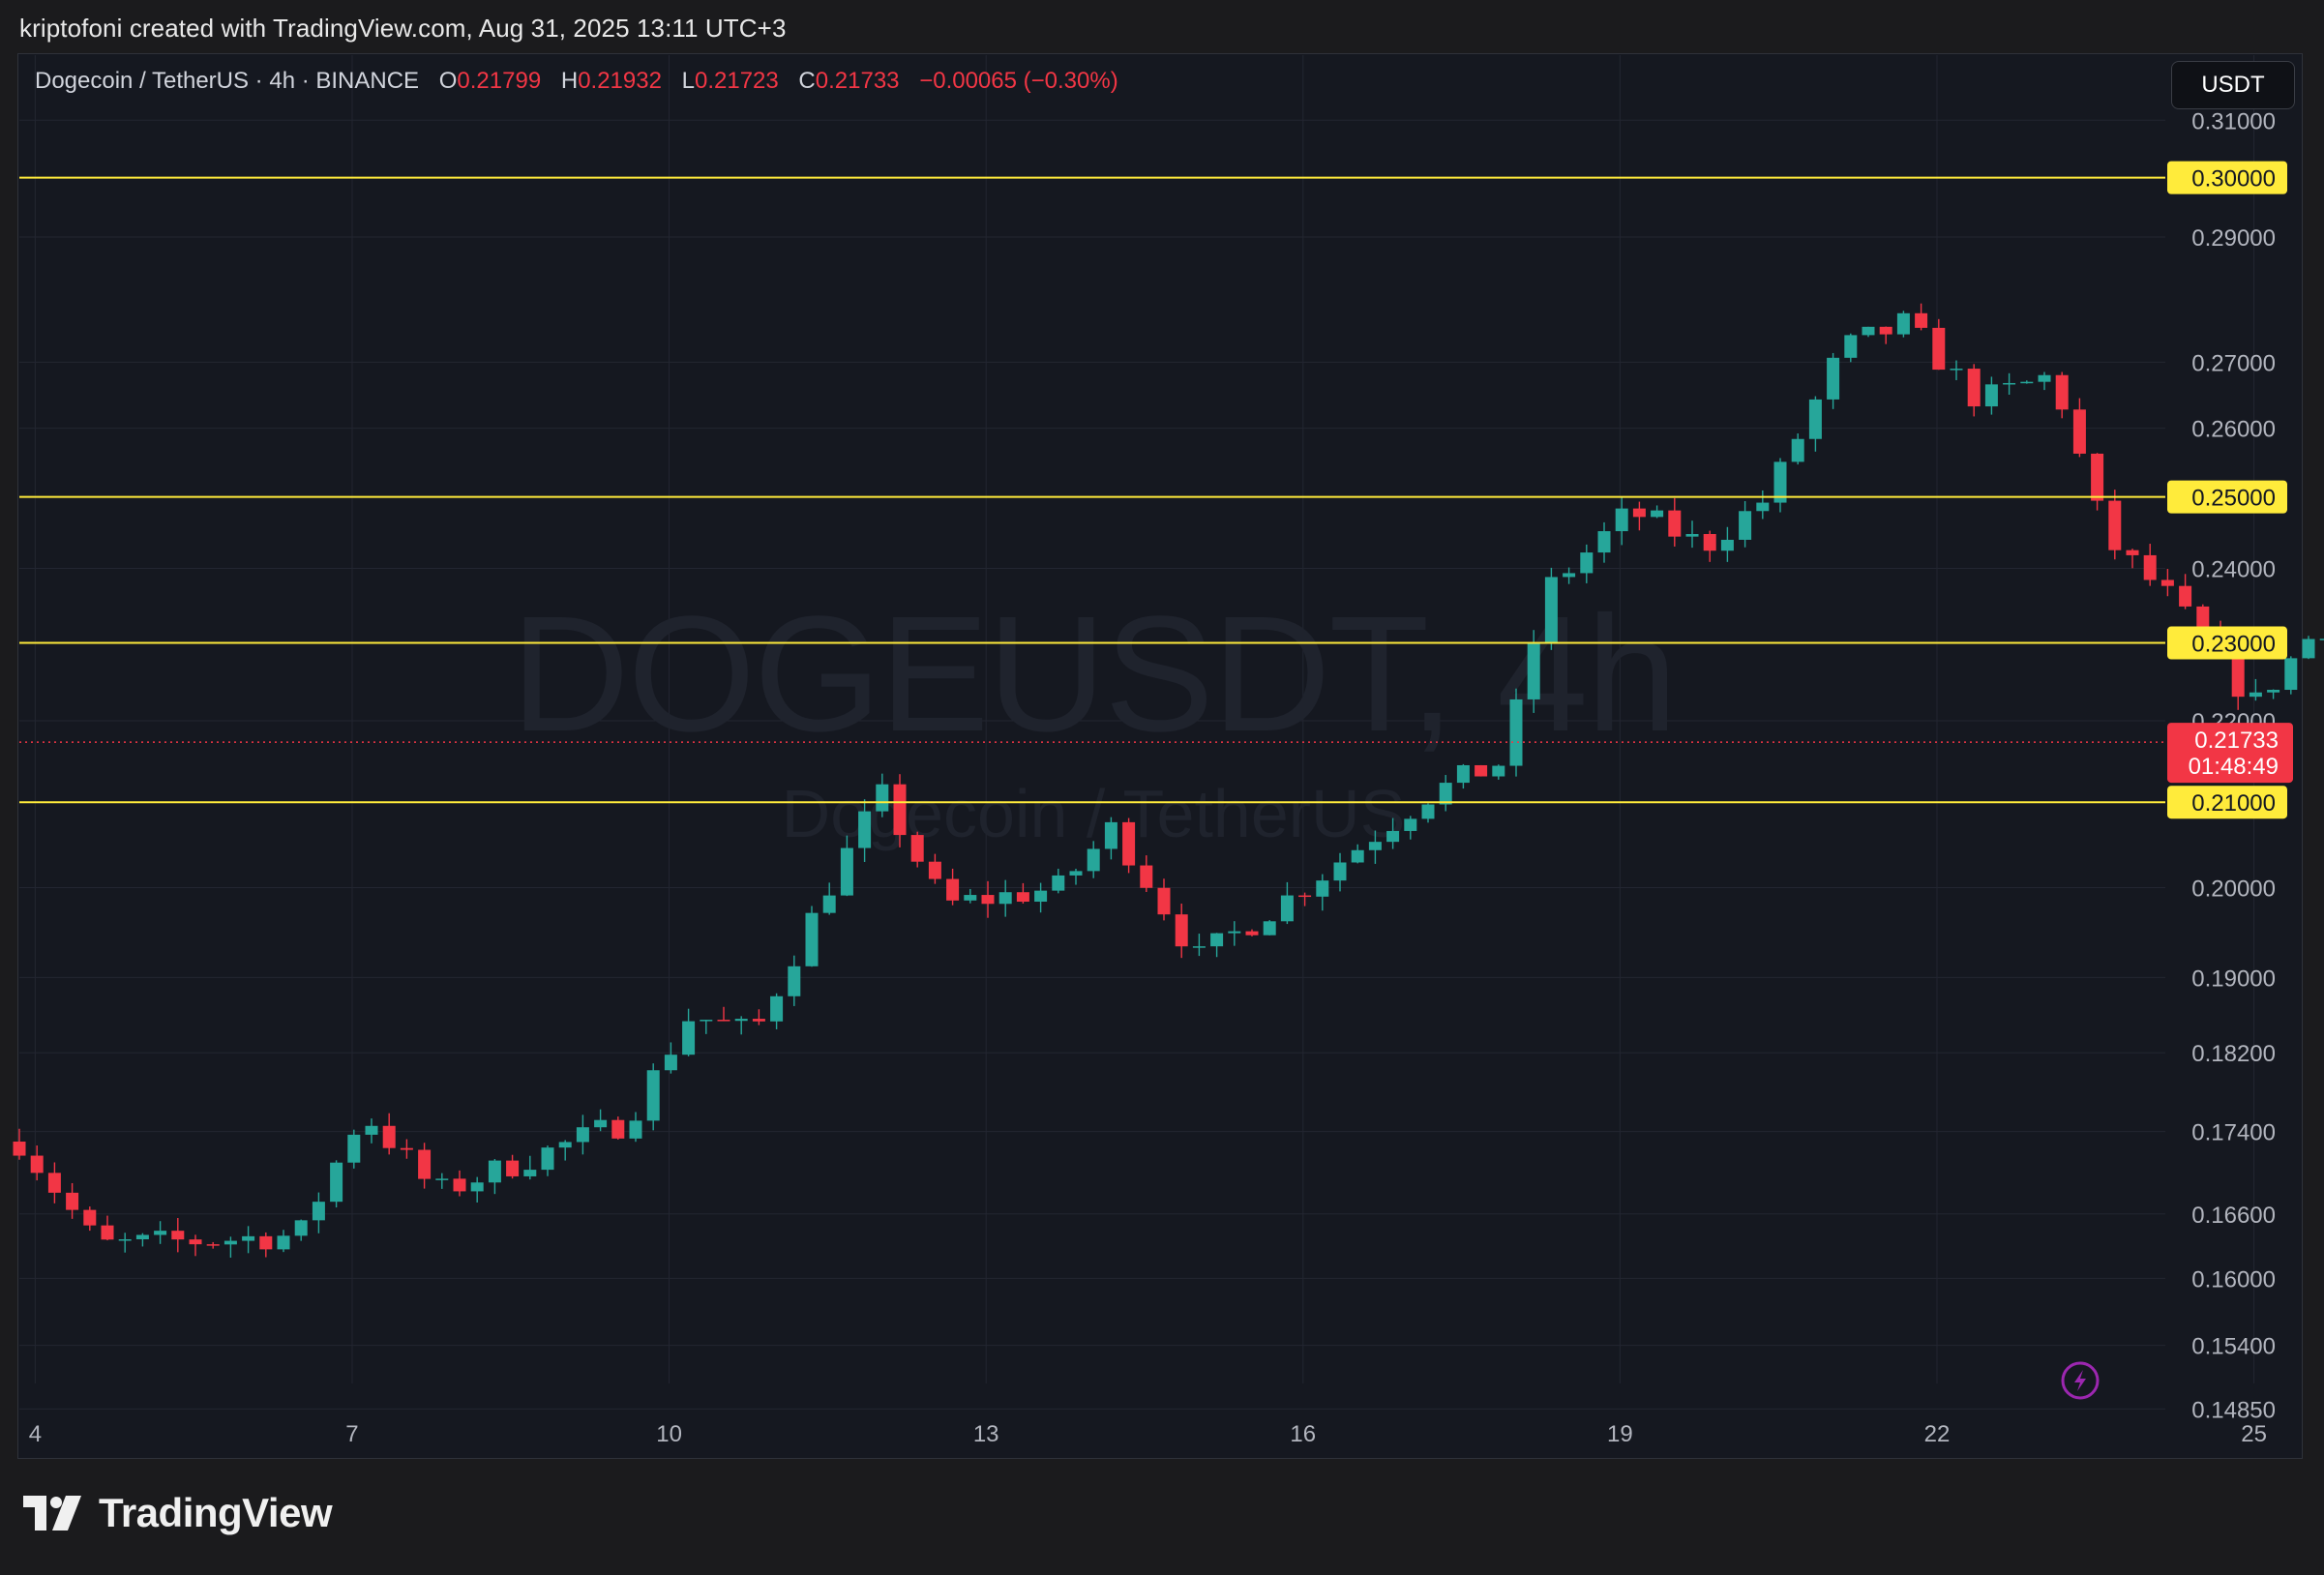 This screenshot has width=2324, height=1575. I want to click on level-price-tag: 0.25000, so click(2227, 497).